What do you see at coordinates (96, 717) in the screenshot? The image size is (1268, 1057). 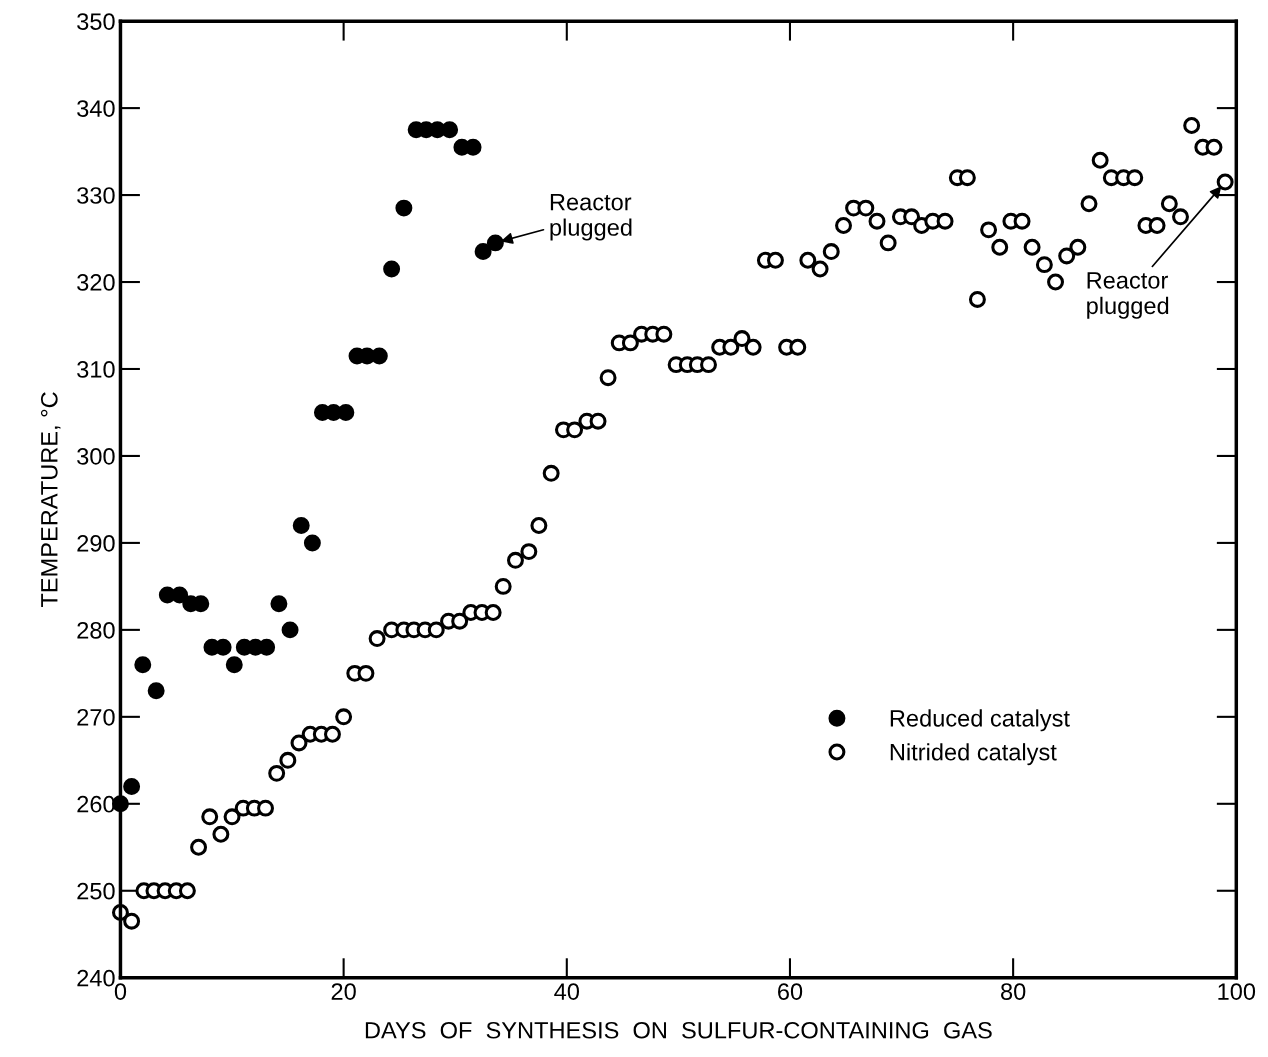 I see `y-tick-label: 270` at bounding box center [96, 717].